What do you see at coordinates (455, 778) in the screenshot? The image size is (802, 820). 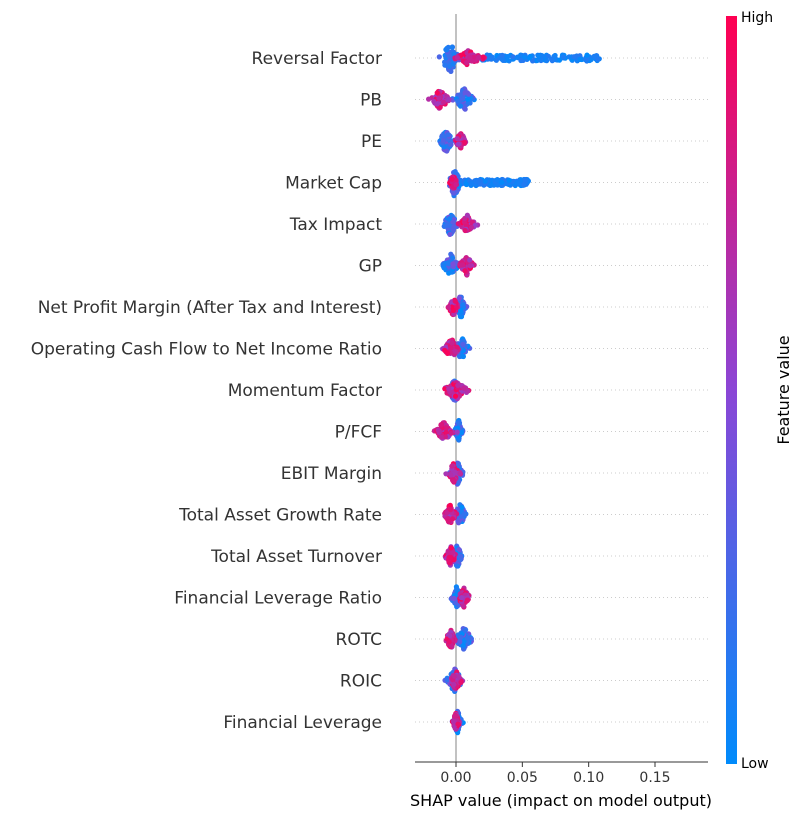 I see `x-tick-label: 0.00` at bounding box center [455, 778].